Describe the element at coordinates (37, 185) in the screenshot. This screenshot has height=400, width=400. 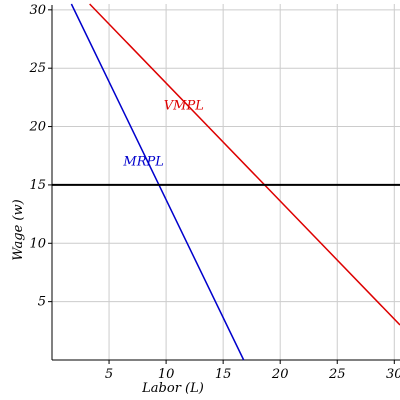
I see `y-tick-label: 15` at that location.